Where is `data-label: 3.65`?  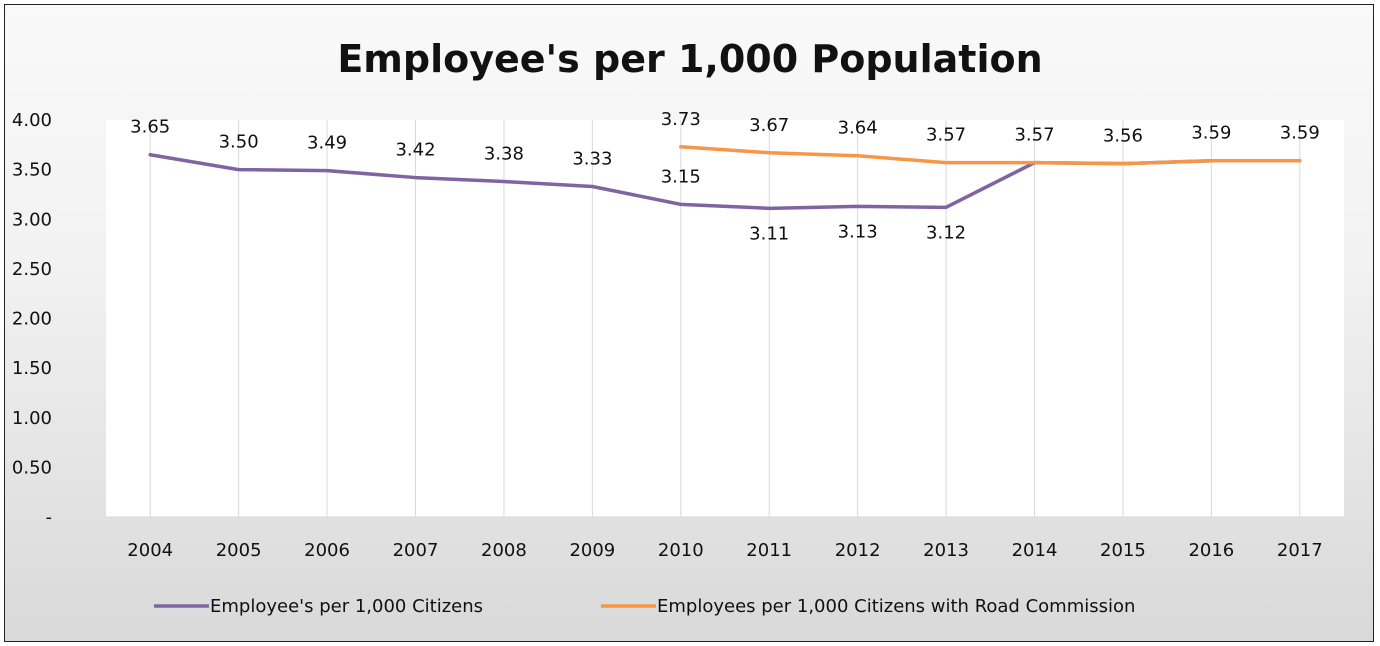
data-label: 3.65 is located at coordinates (150, 127).